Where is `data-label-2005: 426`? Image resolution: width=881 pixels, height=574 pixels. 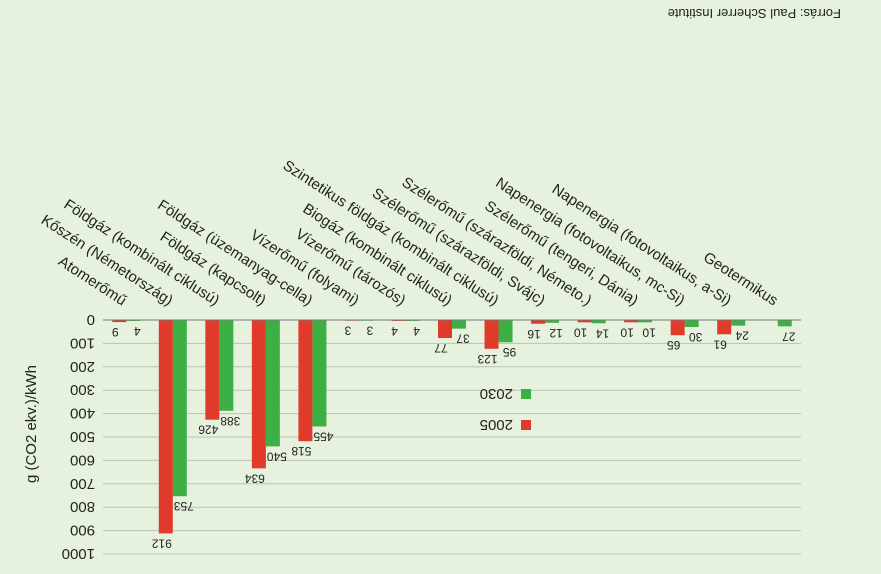 data-label-2005: 426 is located at coordinates (208, 430).